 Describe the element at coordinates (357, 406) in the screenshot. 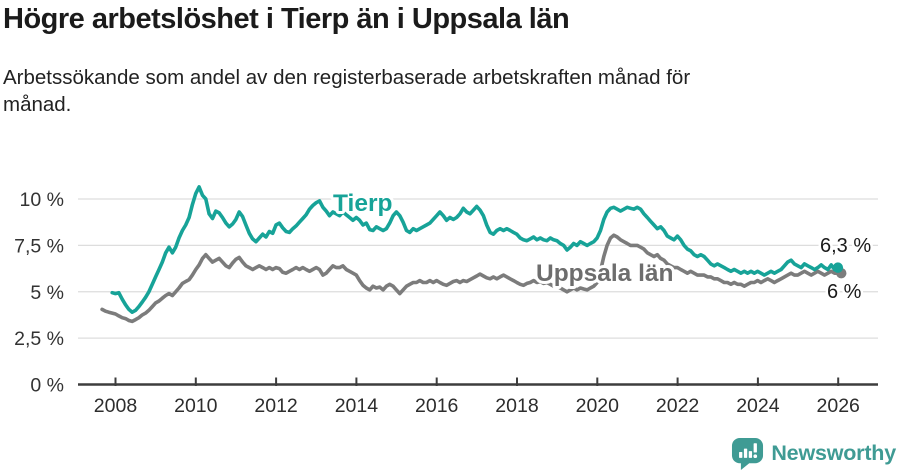

I see `x-tick-label: 2014` at that location.